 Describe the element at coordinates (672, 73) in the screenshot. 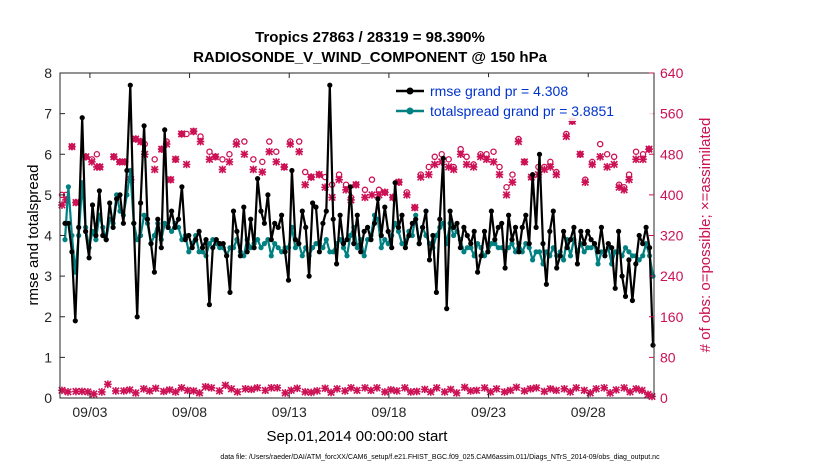

I see `right-y-tick-label: 640` at that location.